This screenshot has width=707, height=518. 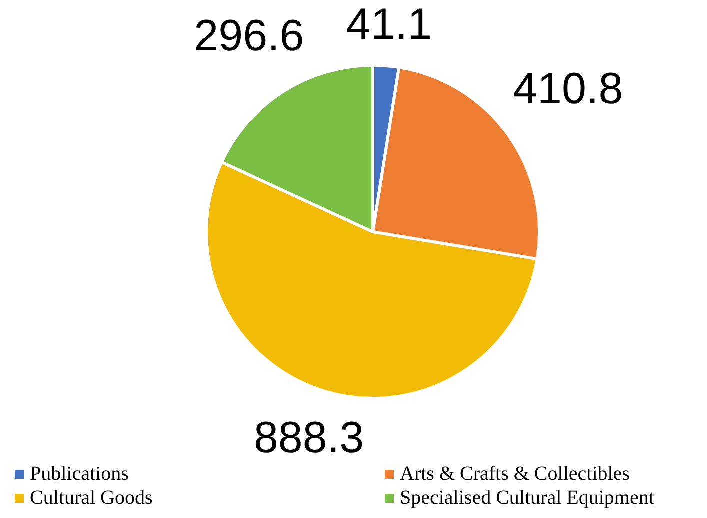 What do you see at coordinates (389, 24) in the screenshot?
I see `data-label: 41.1` at bounding box center [389, 24].